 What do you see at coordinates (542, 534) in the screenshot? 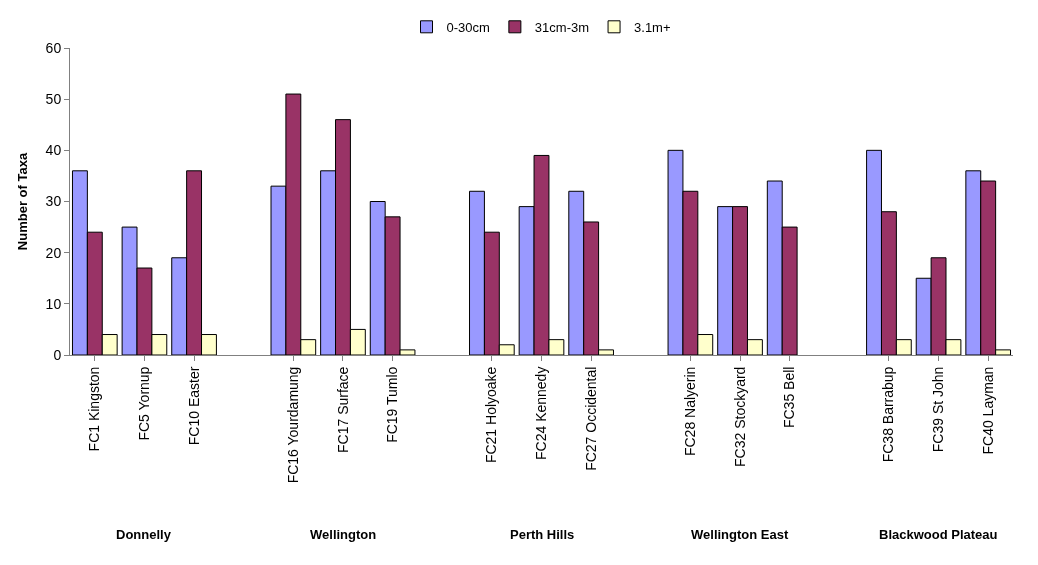
I see `text: Perth Hills` at bounding box center [542, 534].